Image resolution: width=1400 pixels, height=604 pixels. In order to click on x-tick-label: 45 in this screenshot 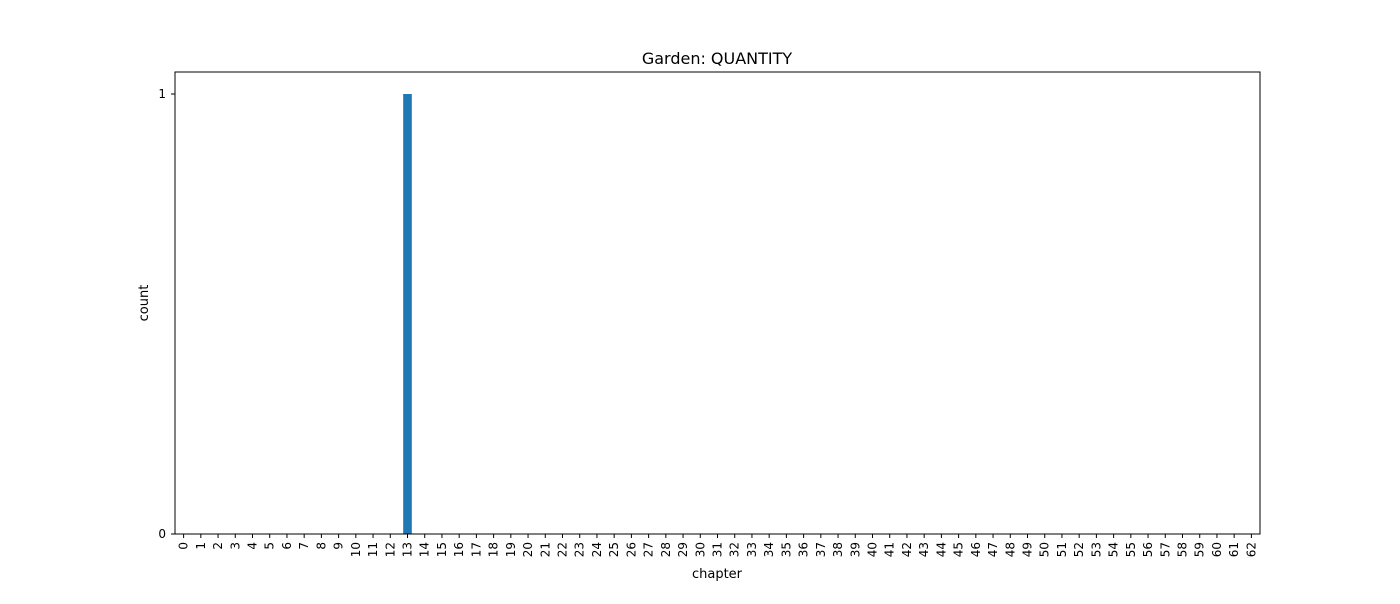, I will do `click(959, 549)`.